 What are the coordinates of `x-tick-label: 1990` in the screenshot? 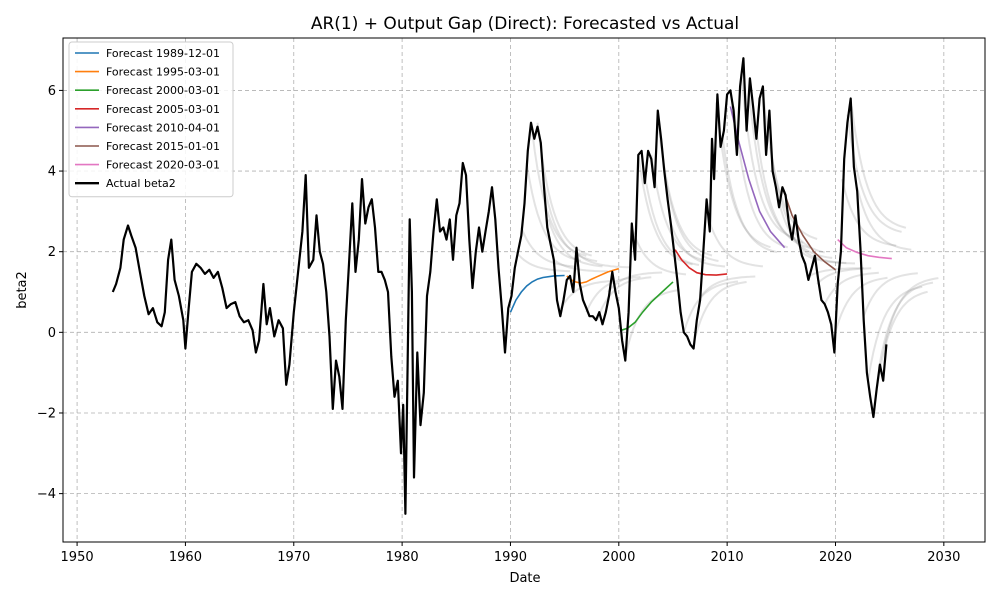 It's located at (510, 557).